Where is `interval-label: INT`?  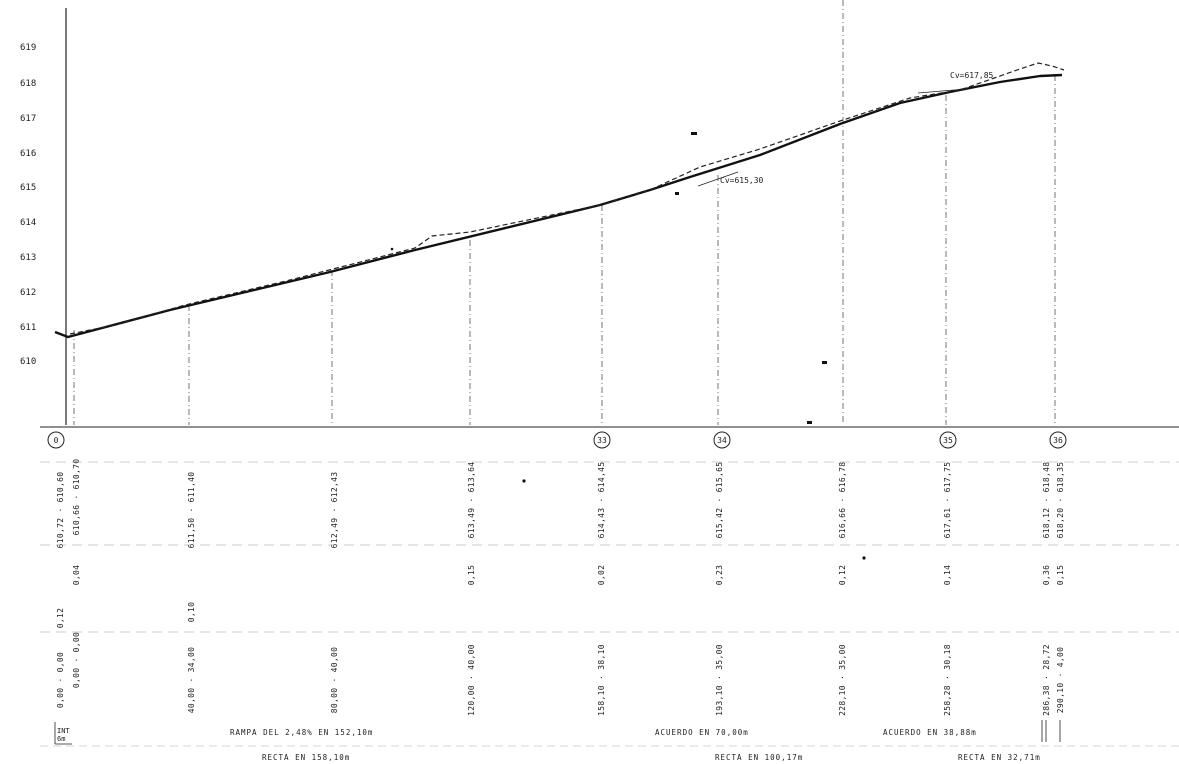
interval-label: INT is located at coordinates (63, 731).